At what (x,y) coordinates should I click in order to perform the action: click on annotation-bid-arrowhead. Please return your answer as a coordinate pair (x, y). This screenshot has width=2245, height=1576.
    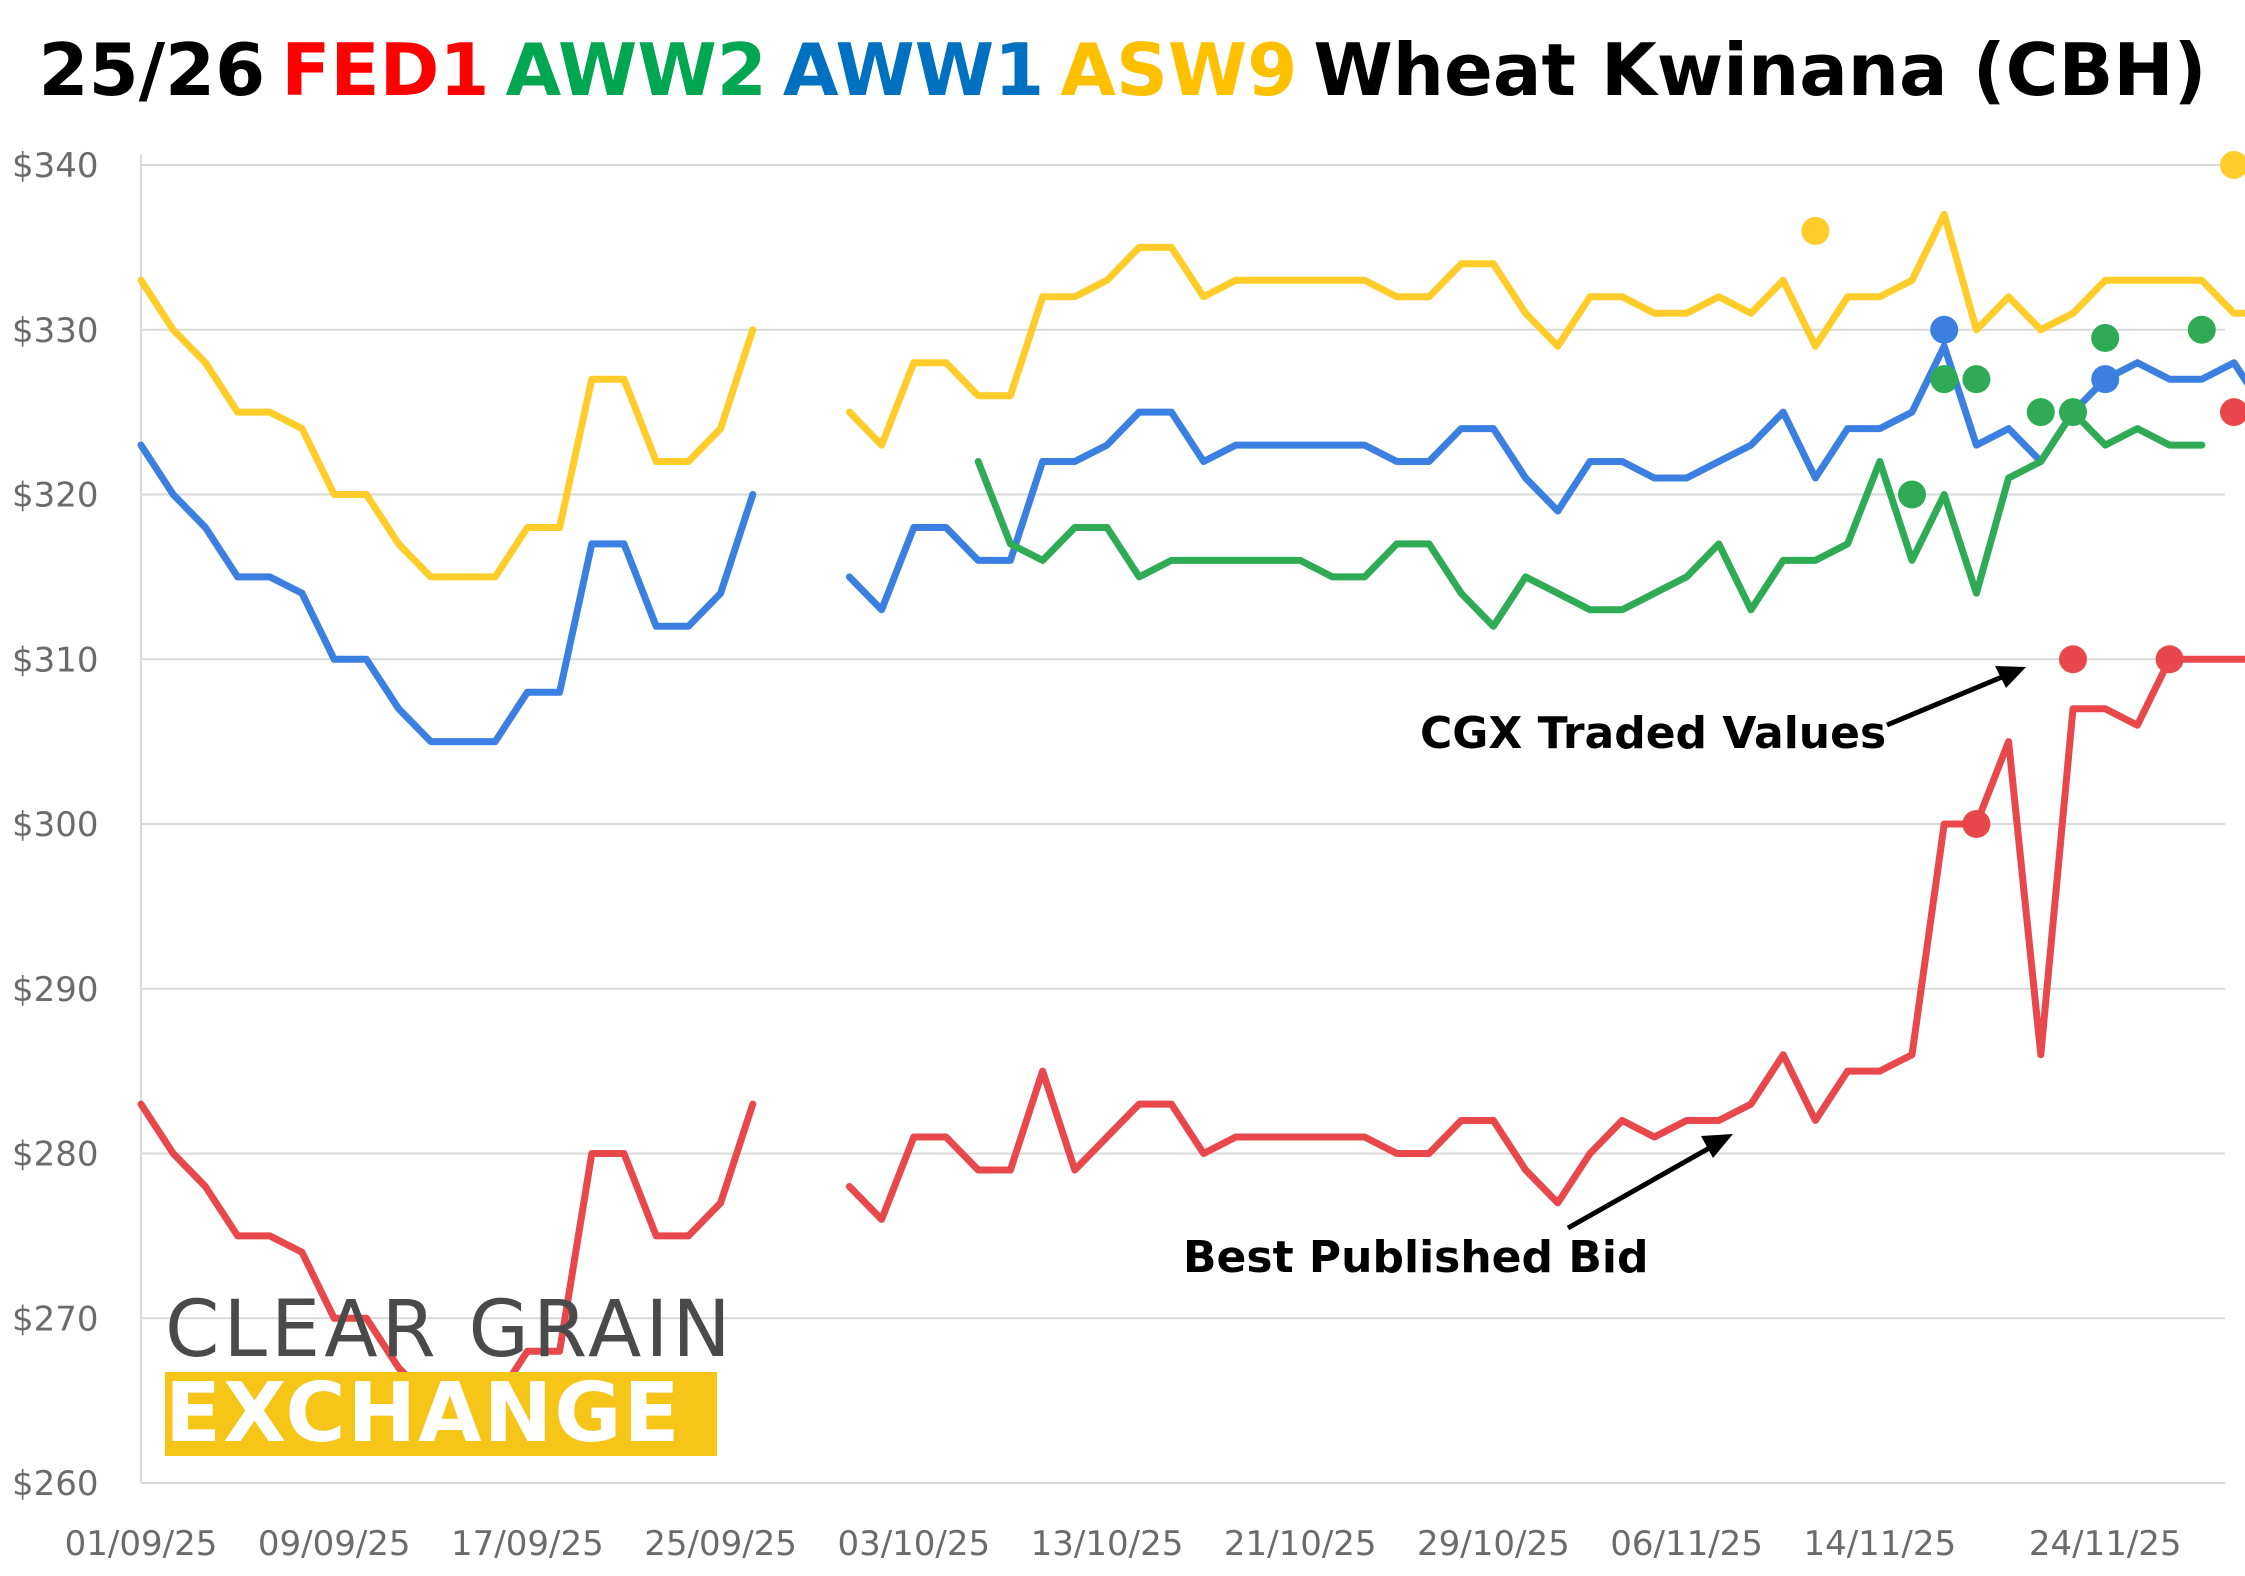
    Looking at the image, I should click on (1717, 1146).